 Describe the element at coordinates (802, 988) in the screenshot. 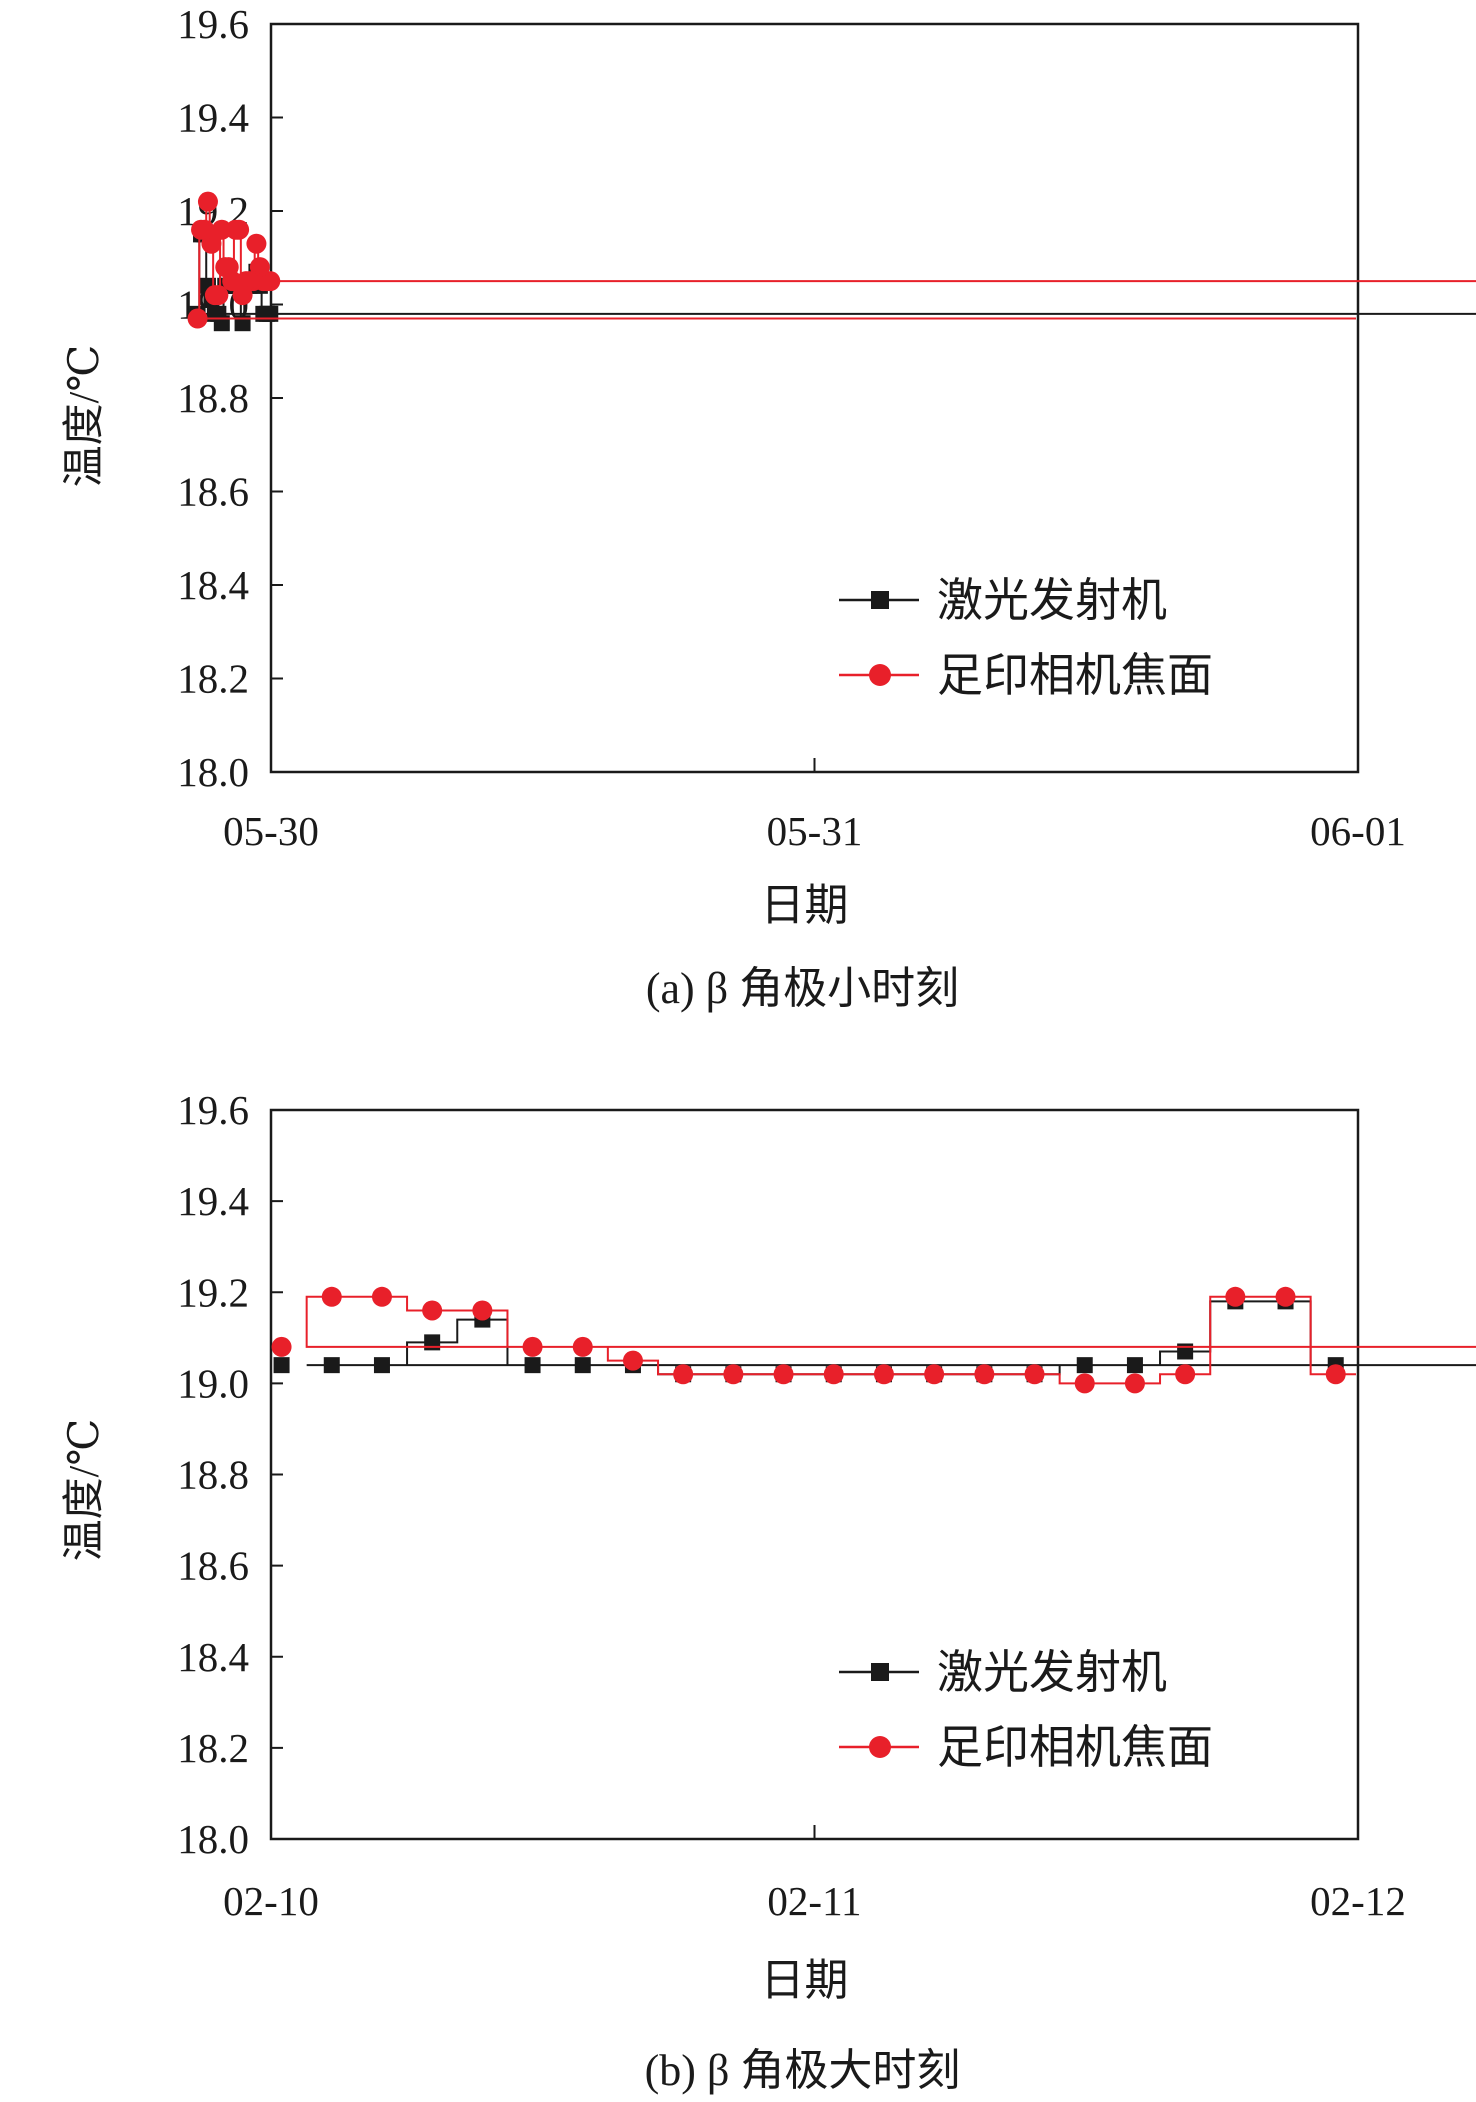

I see `chart-caption: (a) β 角极小时刻` at that location.